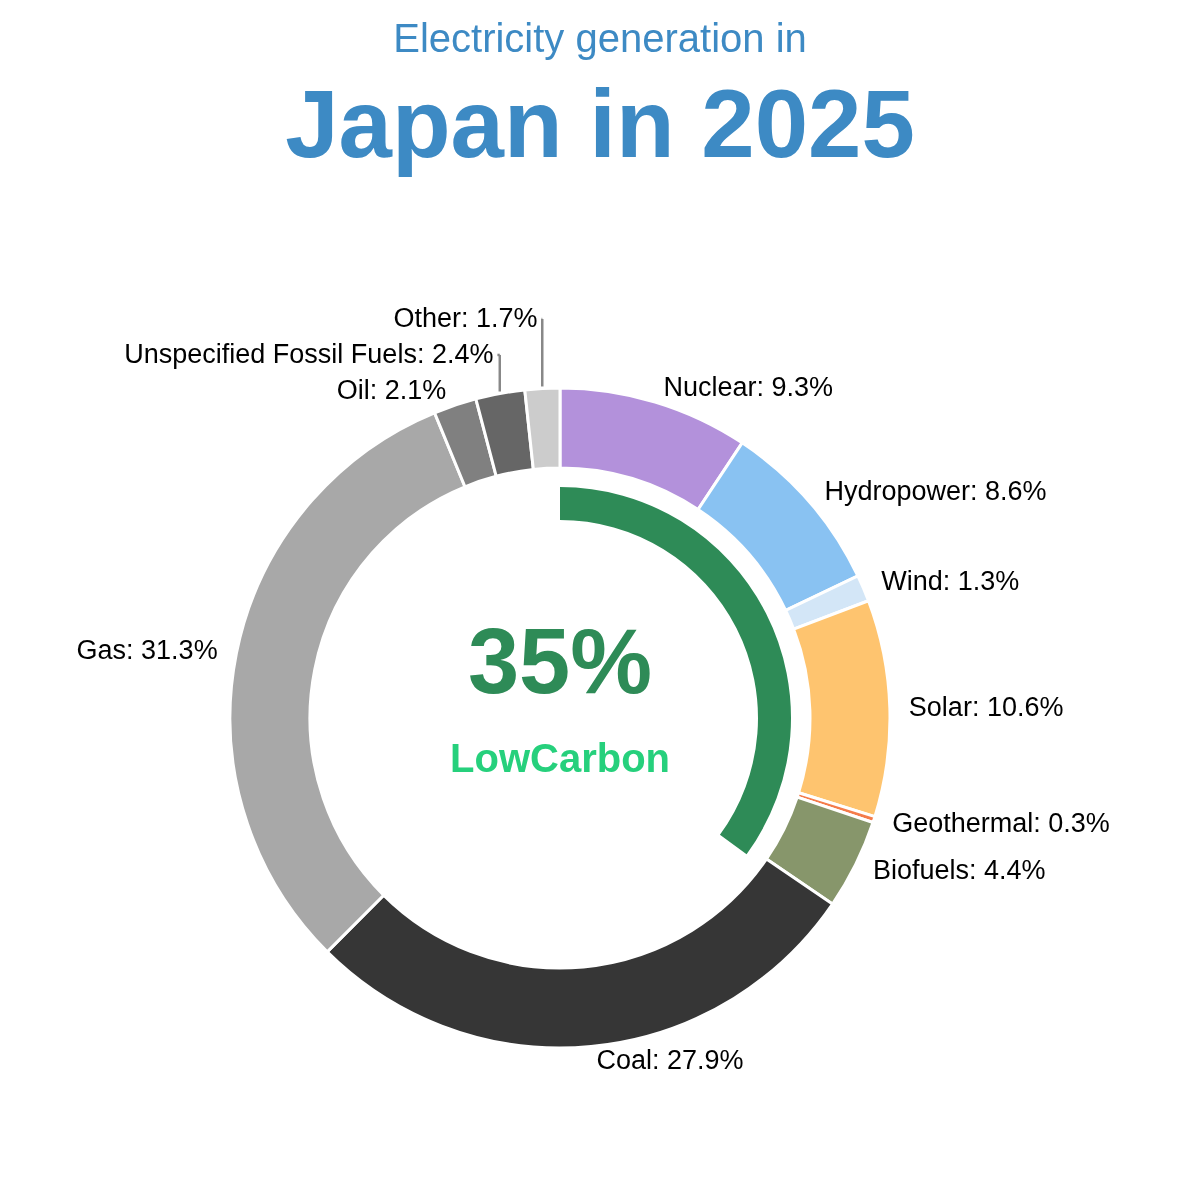 This screenshot has width=1200, height=1200. What do you see at coordinates (600, 123) in the screenshot?
I see `chart-title: Japan in 2025` at bounding box center [600, 123].